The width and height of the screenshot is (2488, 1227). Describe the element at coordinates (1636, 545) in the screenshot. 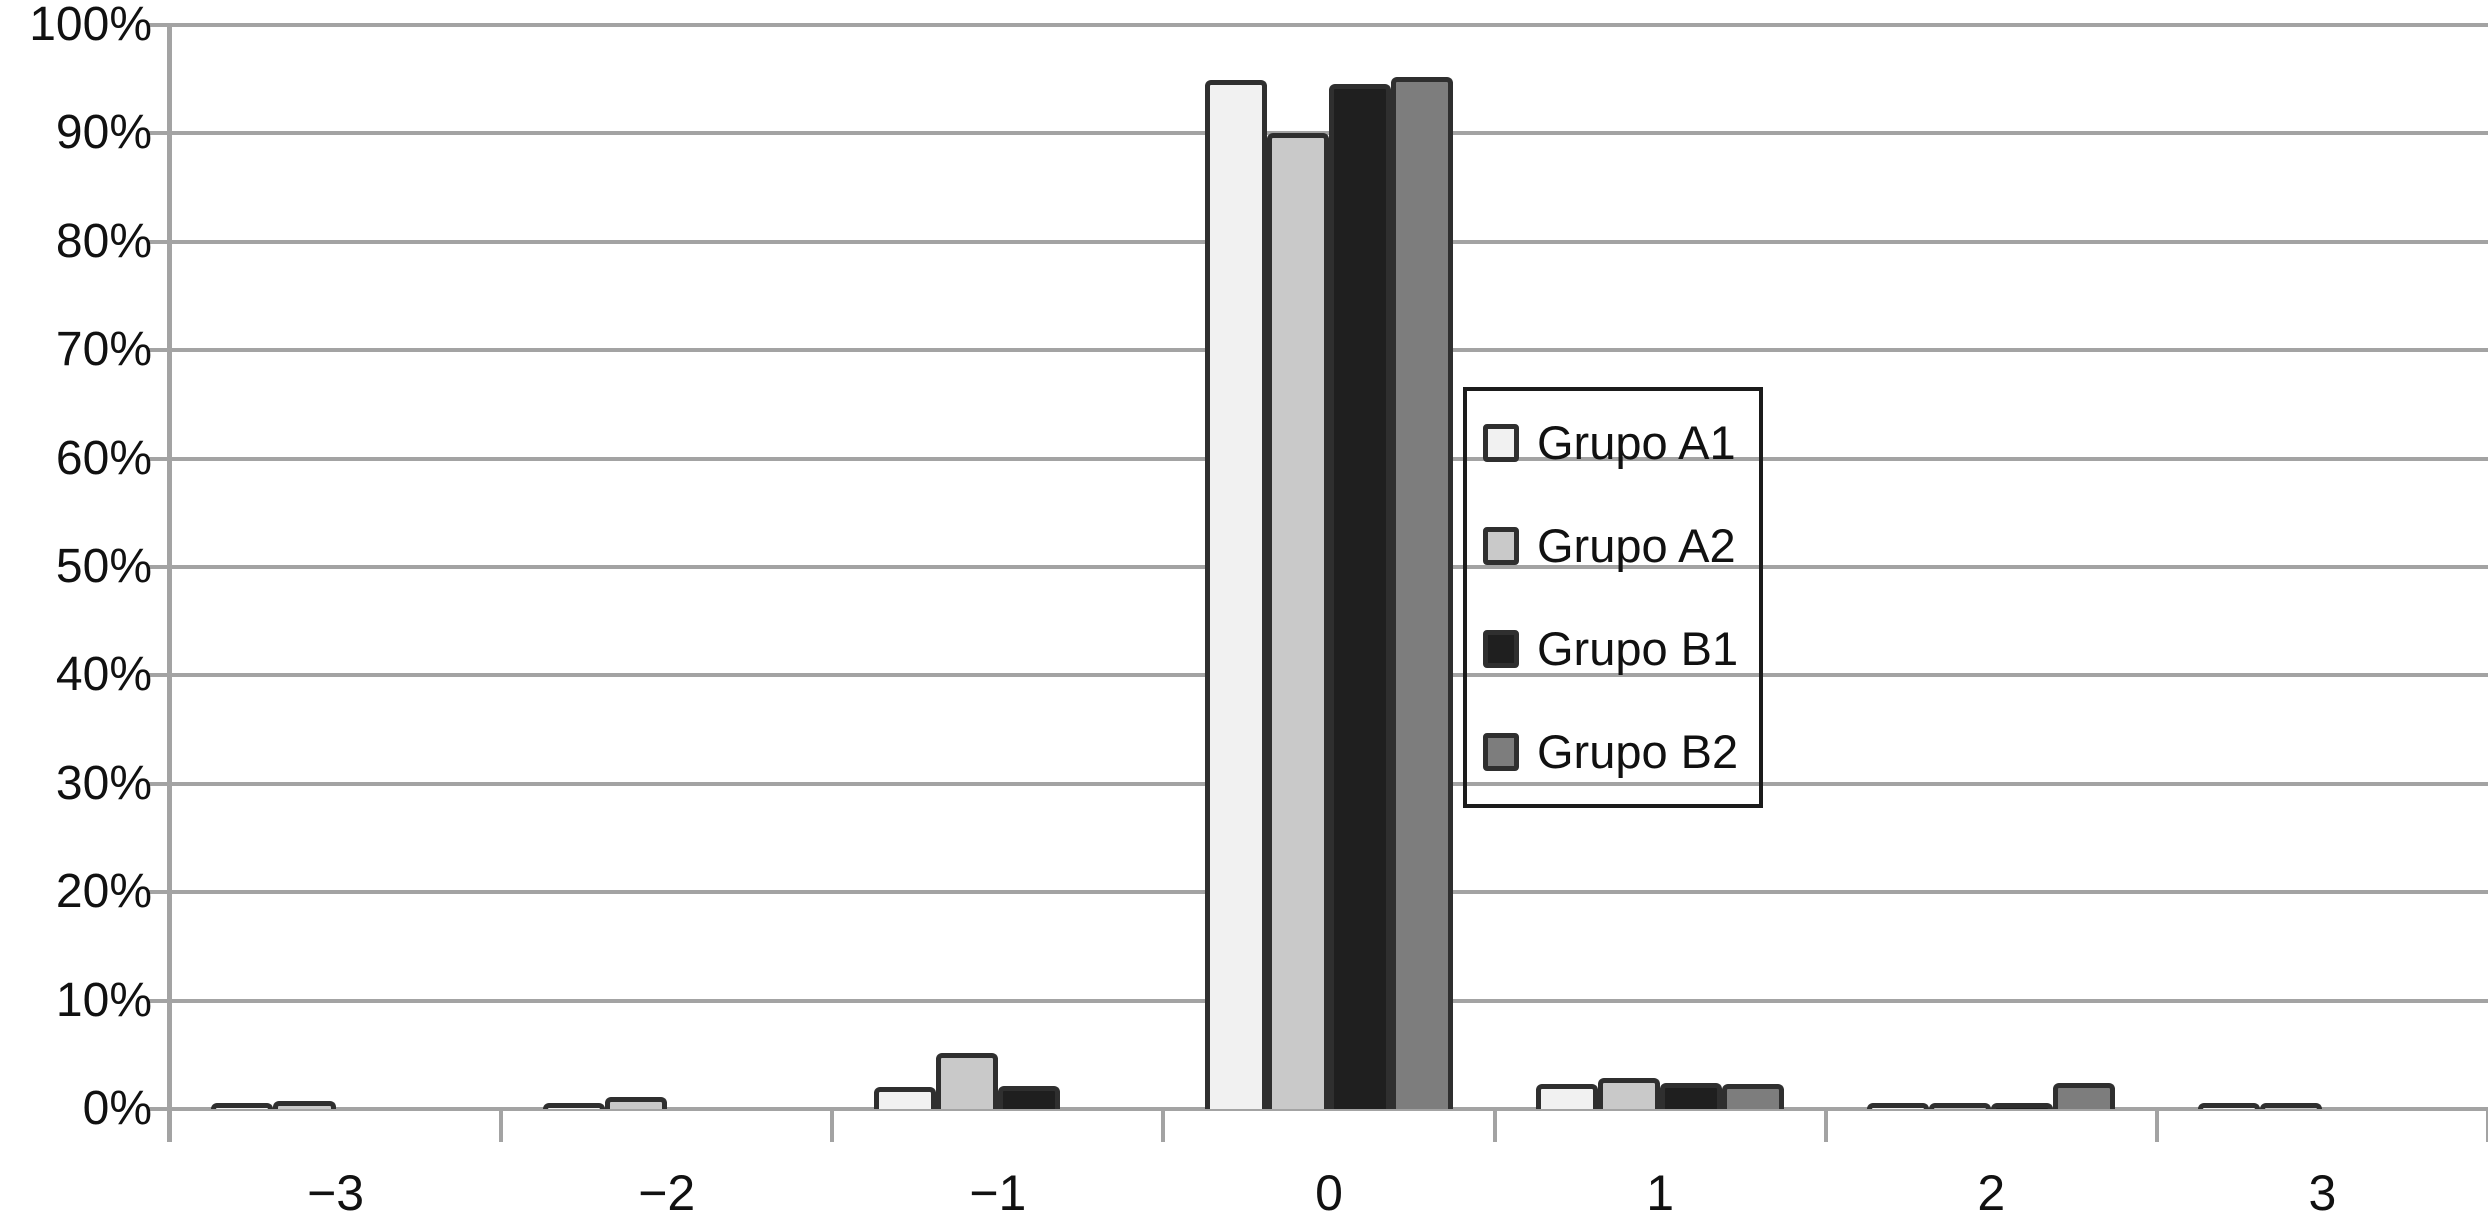

I see `legend-label: Grupo A2` at that location.